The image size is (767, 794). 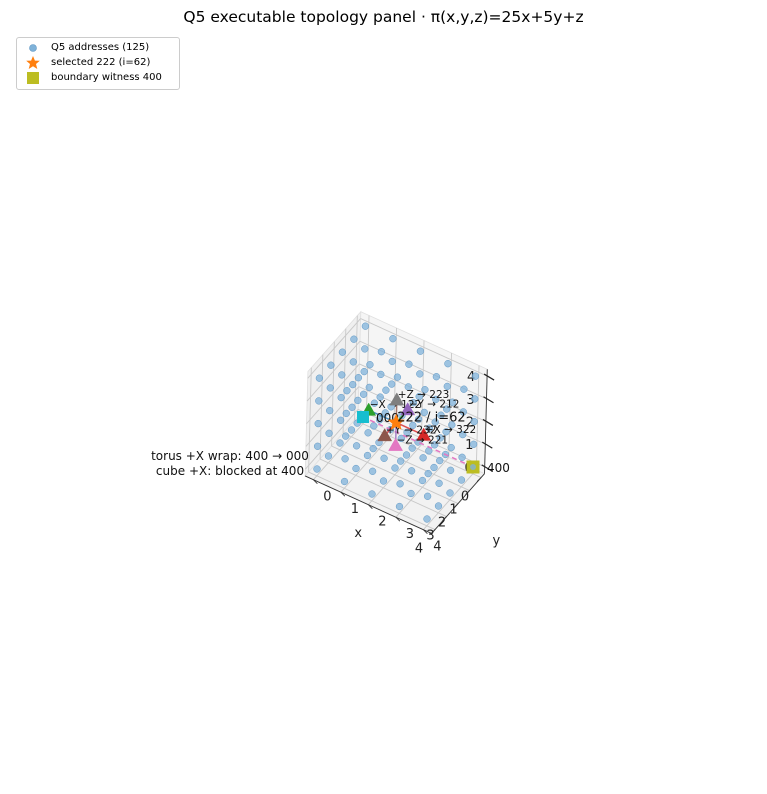 I want to click on neighbor-label: +Z → 223, so click(x=424, y=395).